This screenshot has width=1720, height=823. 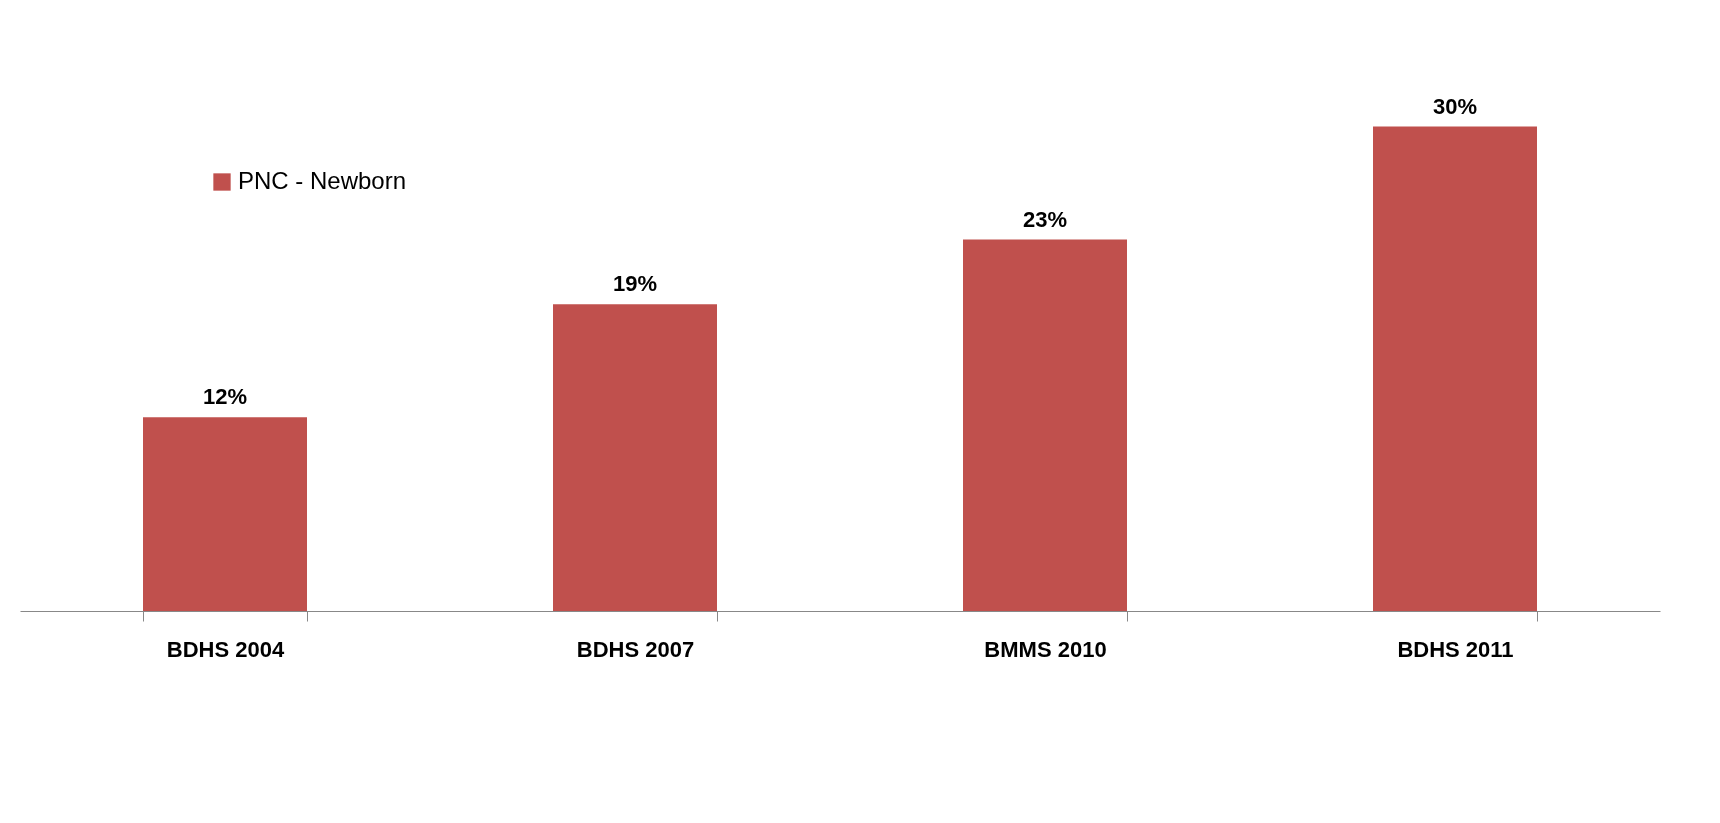 I want to click on x-tick-label: BDHS 2007, so click(x=635, y=649).